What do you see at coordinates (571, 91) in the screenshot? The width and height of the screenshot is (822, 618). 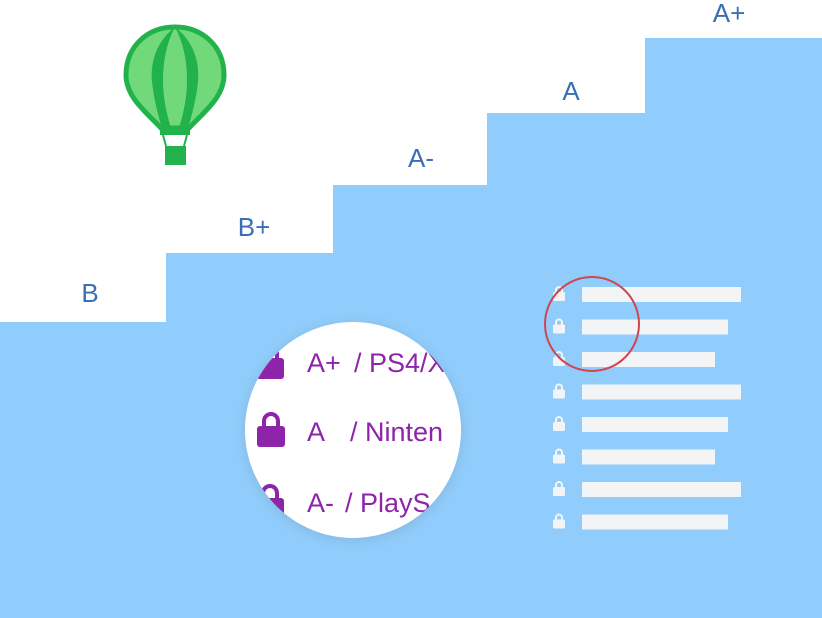 I see `step-grade-a: A` at bounding box center [571, 91].